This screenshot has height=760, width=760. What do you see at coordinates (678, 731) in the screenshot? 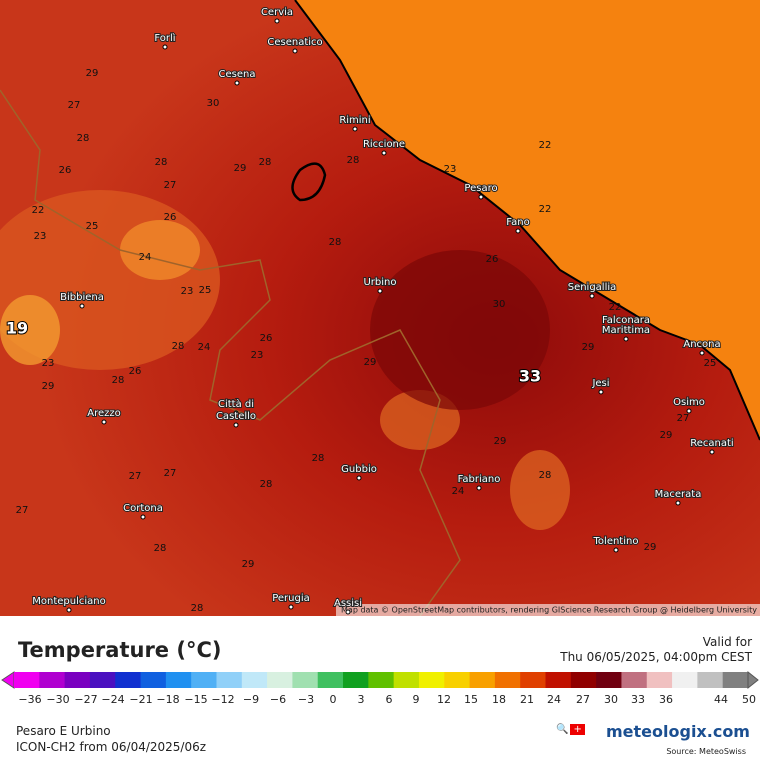
I see `brand: meteologix.com` at bounding box center [678, 731].